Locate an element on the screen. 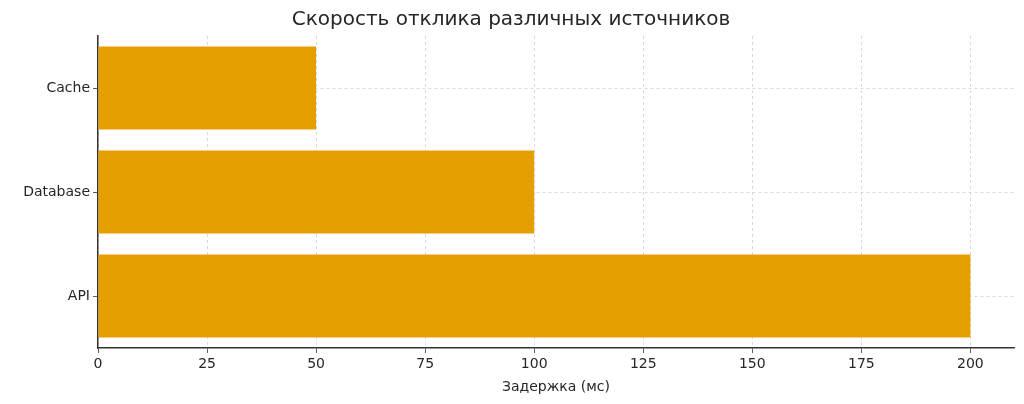  x-tick-label: 150 is located at coordinates (752, 363).